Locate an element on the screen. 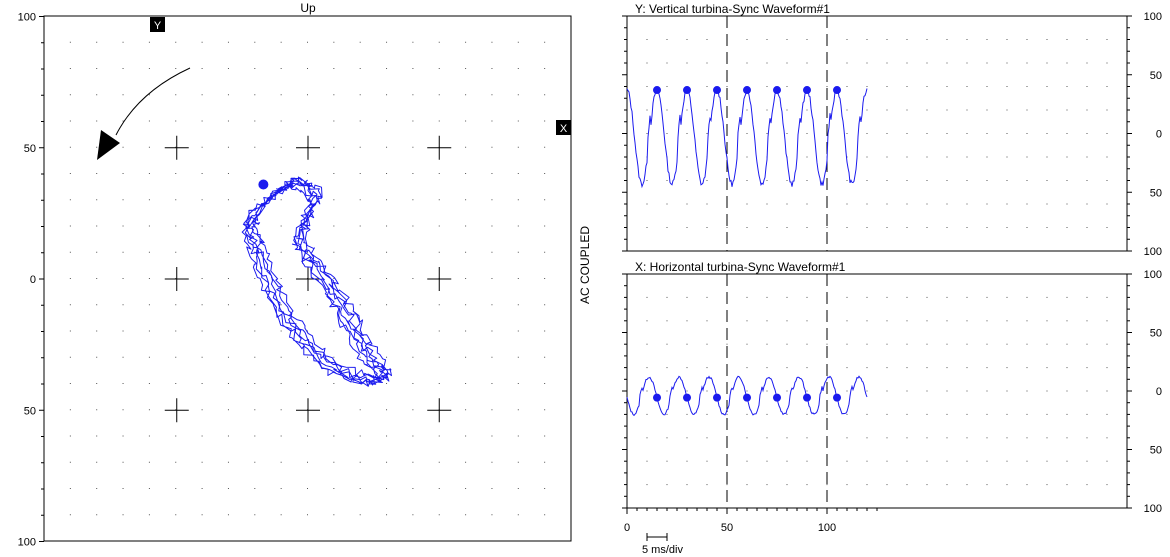 The width and height of the screenshot is (1170, 557). keyphasor-dot is located at coordinates (717, 397).